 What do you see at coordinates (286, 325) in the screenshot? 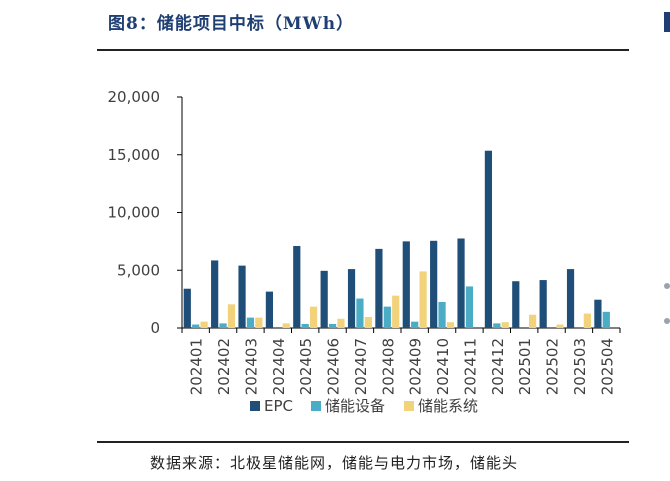
I see `bar-储能系统-202404` at bounding box center [286, 325].